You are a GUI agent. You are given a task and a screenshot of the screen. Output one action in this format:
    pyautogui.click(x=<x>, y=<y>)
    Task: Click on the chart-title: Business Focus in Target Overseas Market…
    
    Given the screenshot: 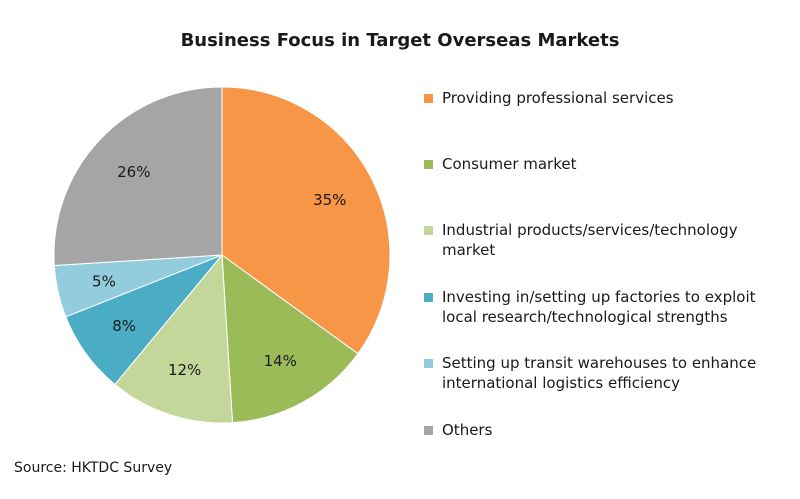 What is the action you would take?
    pyautogui.click(x=400, y=40)
    